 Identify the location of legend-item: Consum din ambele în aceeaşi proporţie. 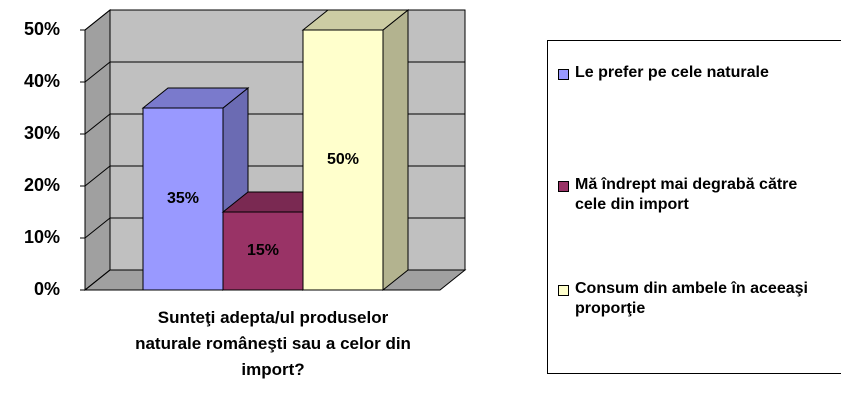
(698, 299).